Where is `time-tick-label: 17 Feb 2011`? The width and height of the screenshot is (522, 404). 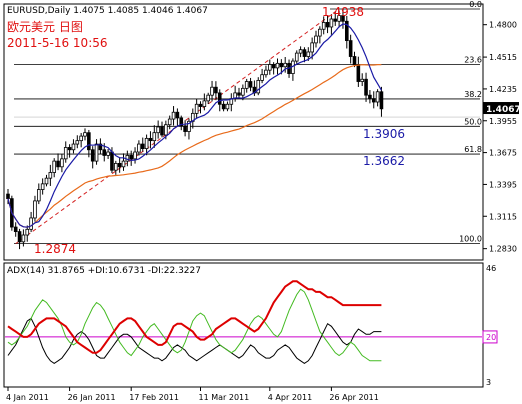
time-tick-label: 17 Feb 2011 is located at coordinates (154, 397).